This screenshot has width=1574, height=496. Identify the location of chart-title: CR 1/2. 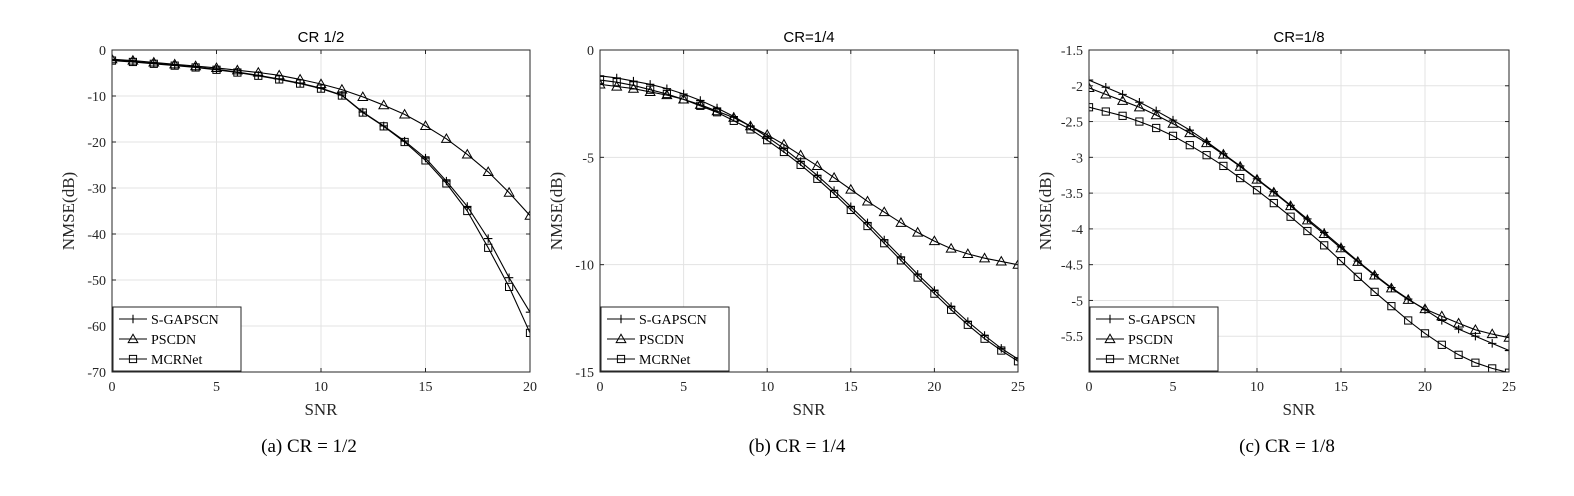
(321, 37).